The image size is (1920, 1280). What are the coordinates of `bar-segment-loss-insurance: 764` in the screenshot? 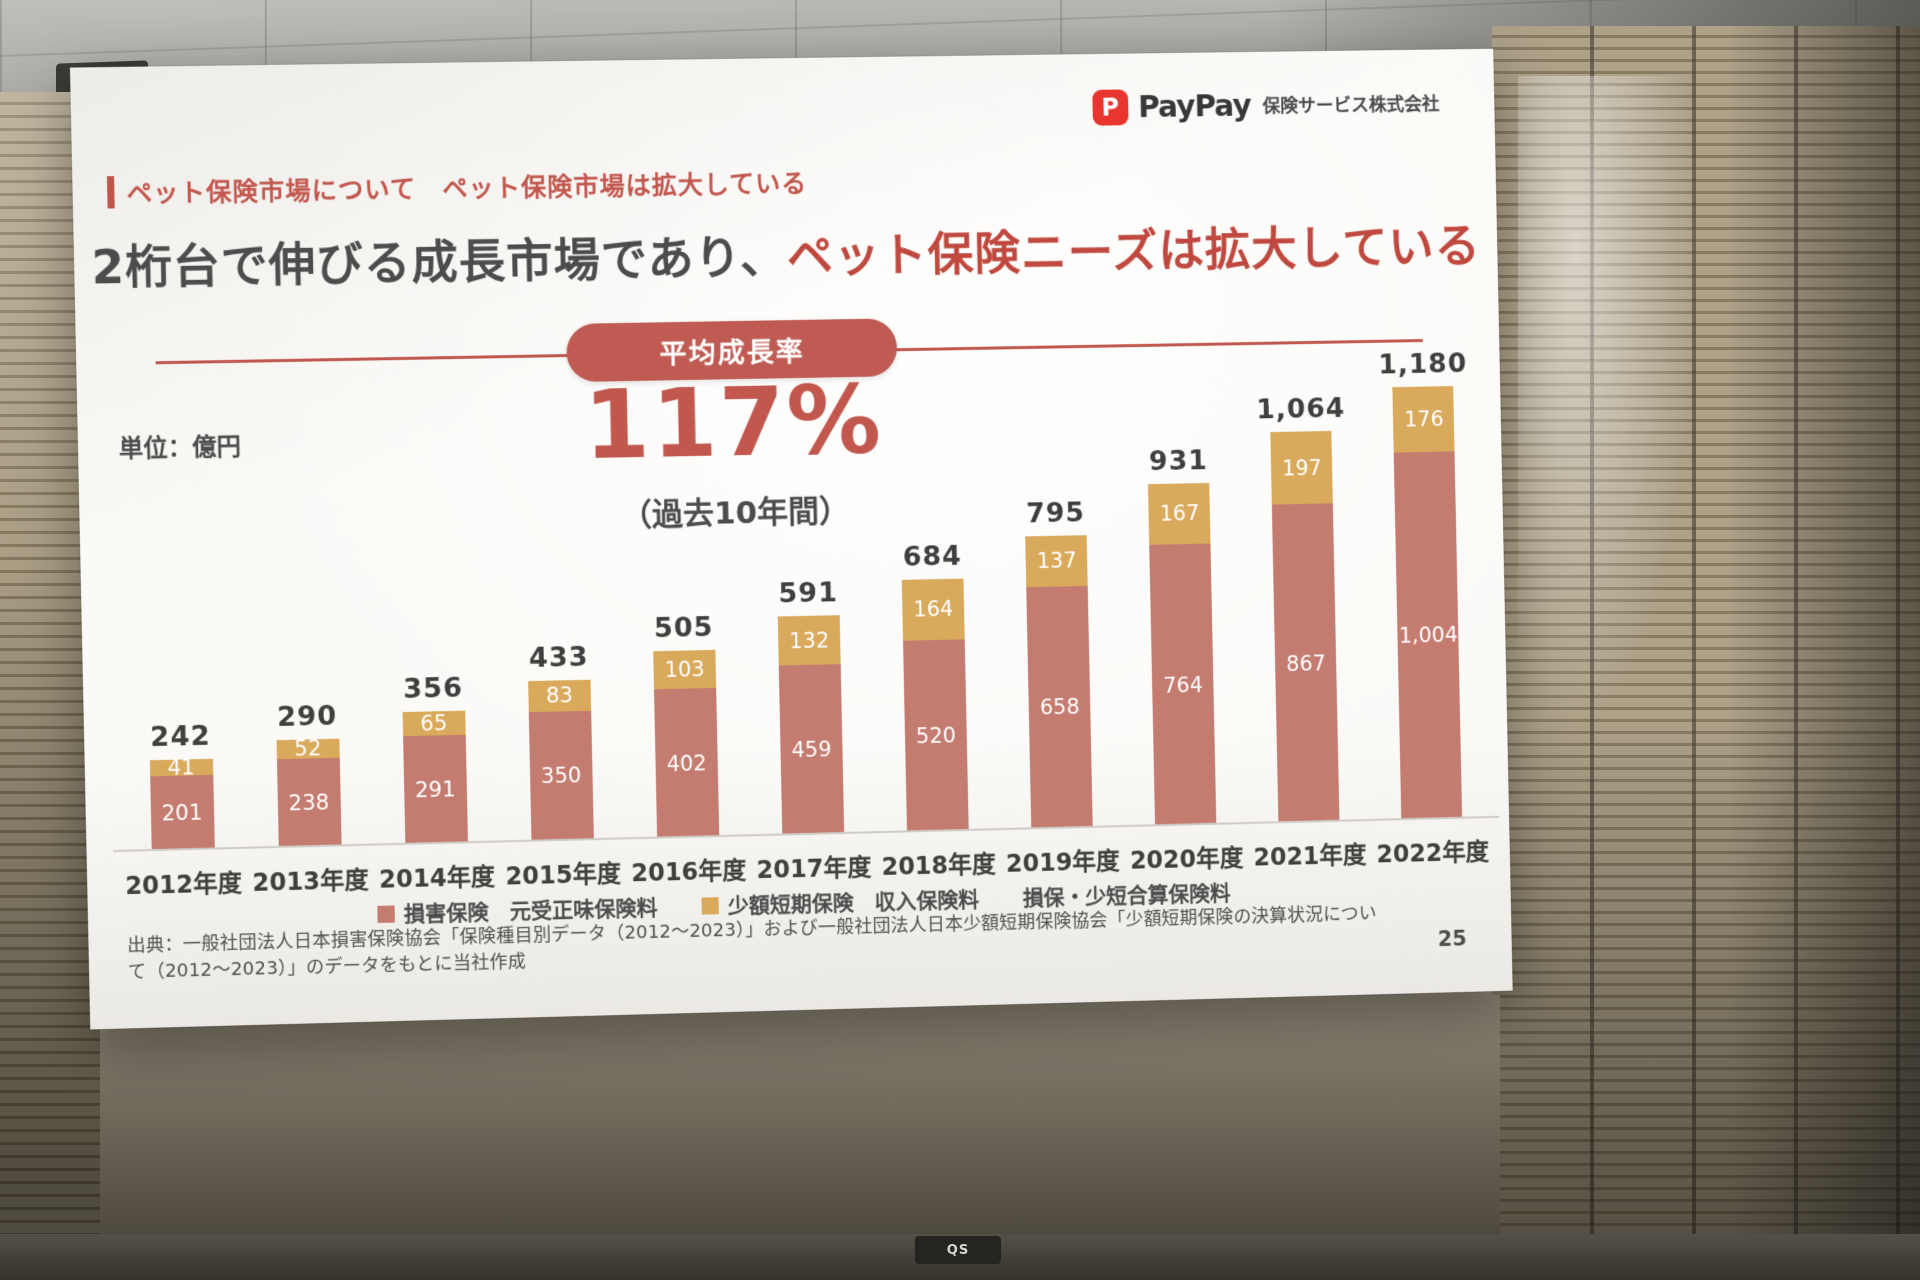 It's located at (1183, 685).